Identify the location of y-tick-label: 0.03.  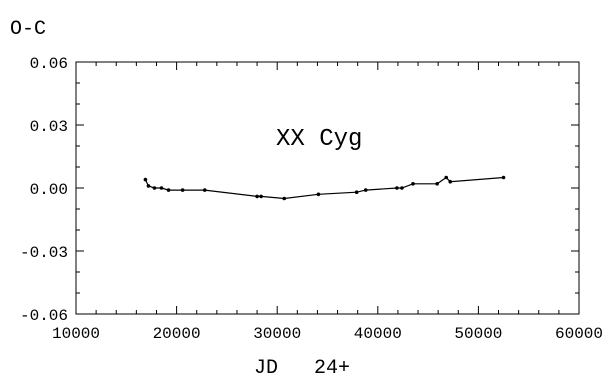
(49, 127).